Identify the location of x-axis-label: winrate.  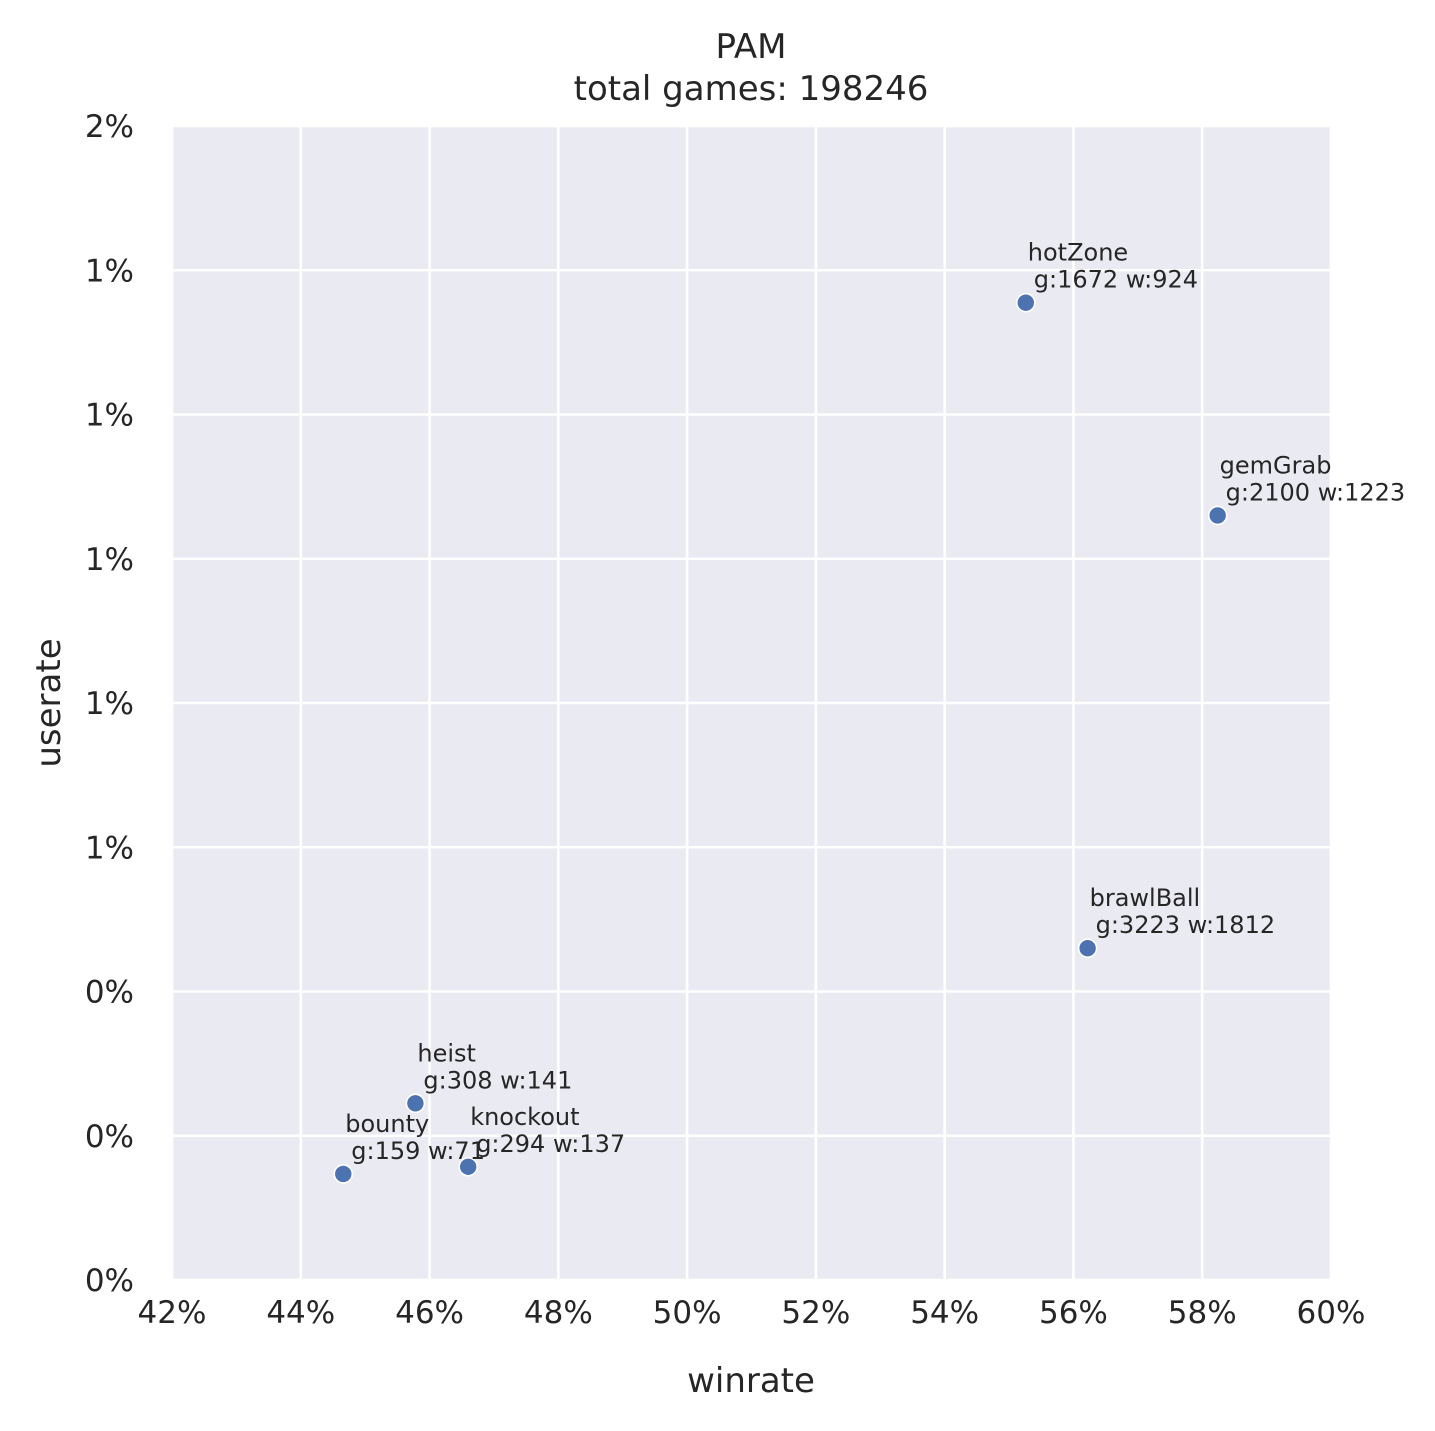
(751, 1381).